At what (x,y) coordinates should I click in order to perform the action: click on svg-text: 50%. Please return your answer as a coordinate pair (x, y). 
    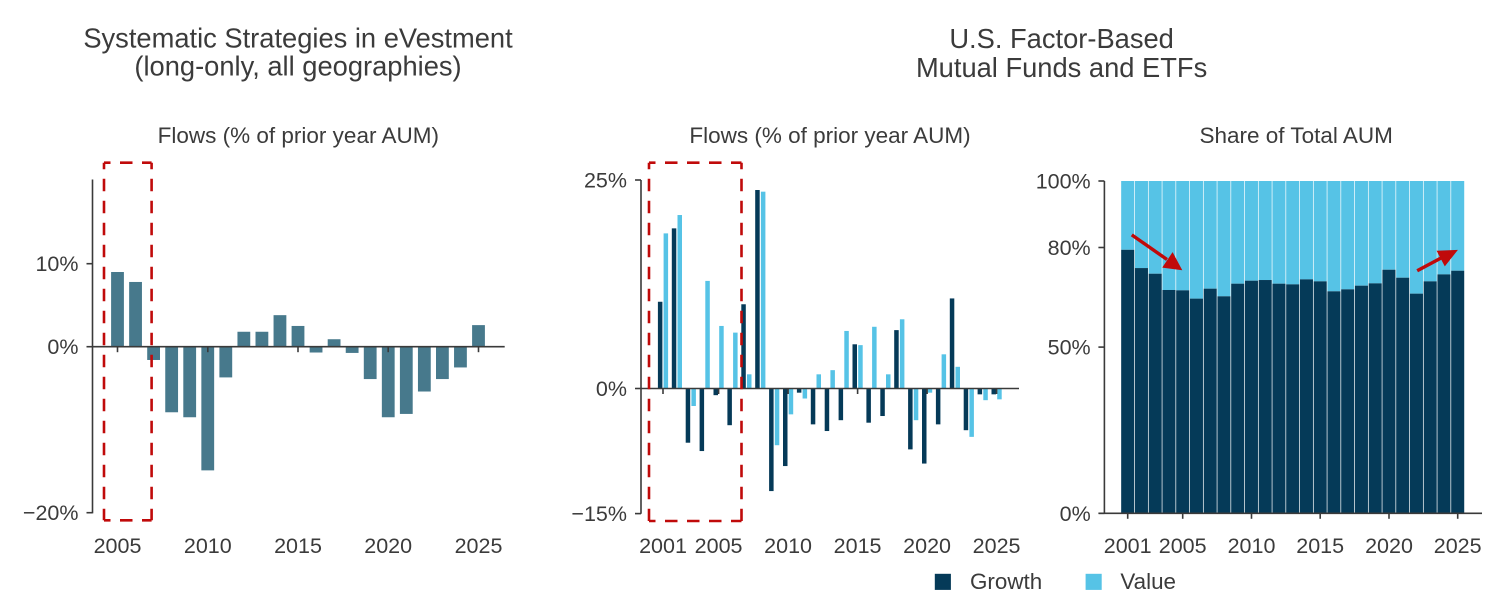
    Looking at the image, I should click on (1069, 348).